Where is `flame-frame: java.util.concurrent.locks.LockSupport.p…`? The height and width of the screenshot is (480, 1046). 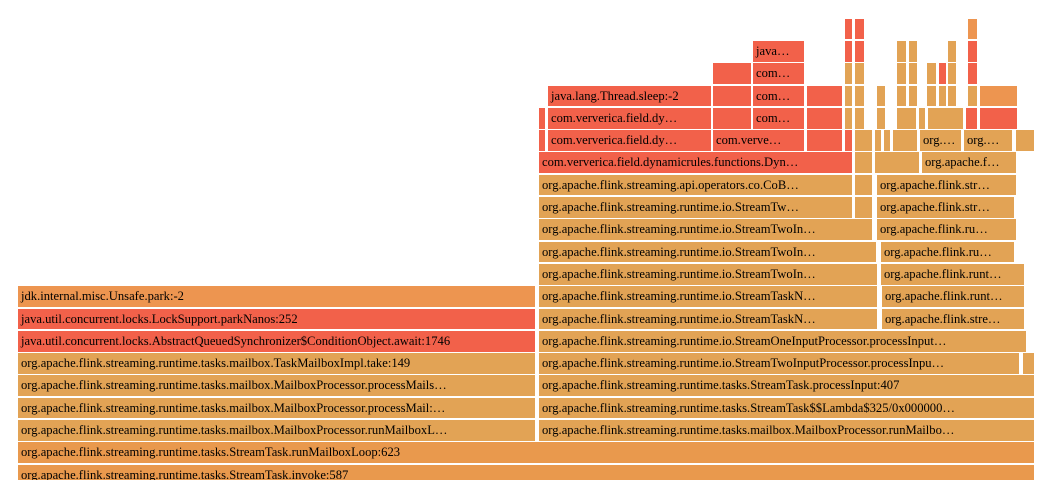 flame-frame: java.util.concurrent.locks.LockSupport.p… is located at coordinates (276, 319).